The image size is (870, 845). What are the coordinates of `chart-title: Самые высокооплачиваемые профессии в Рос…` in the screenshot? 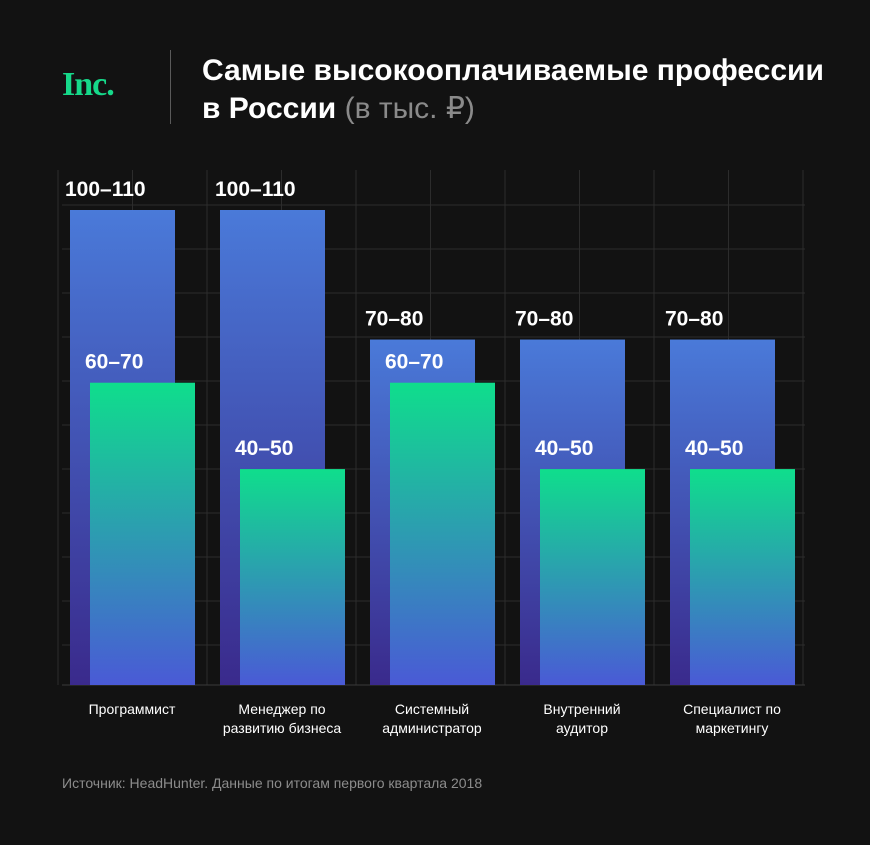 It's located at (522, 90).